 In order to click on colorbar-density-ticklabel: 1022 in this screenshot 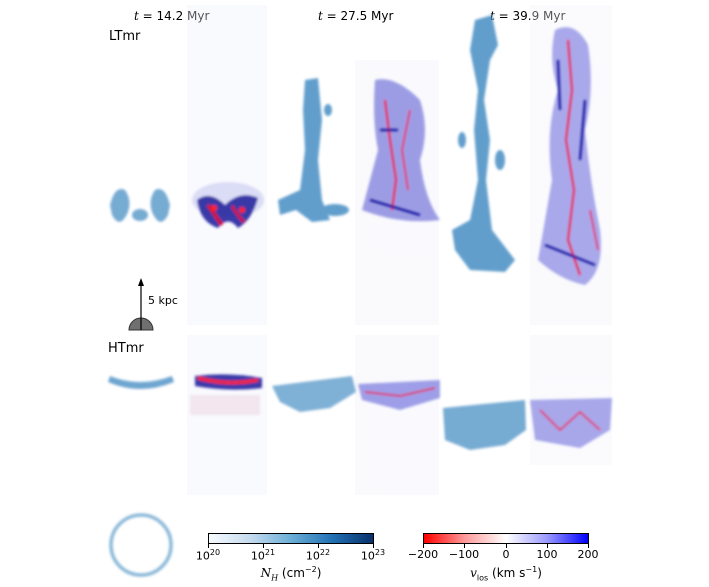, I will do `click(318, 555)`.